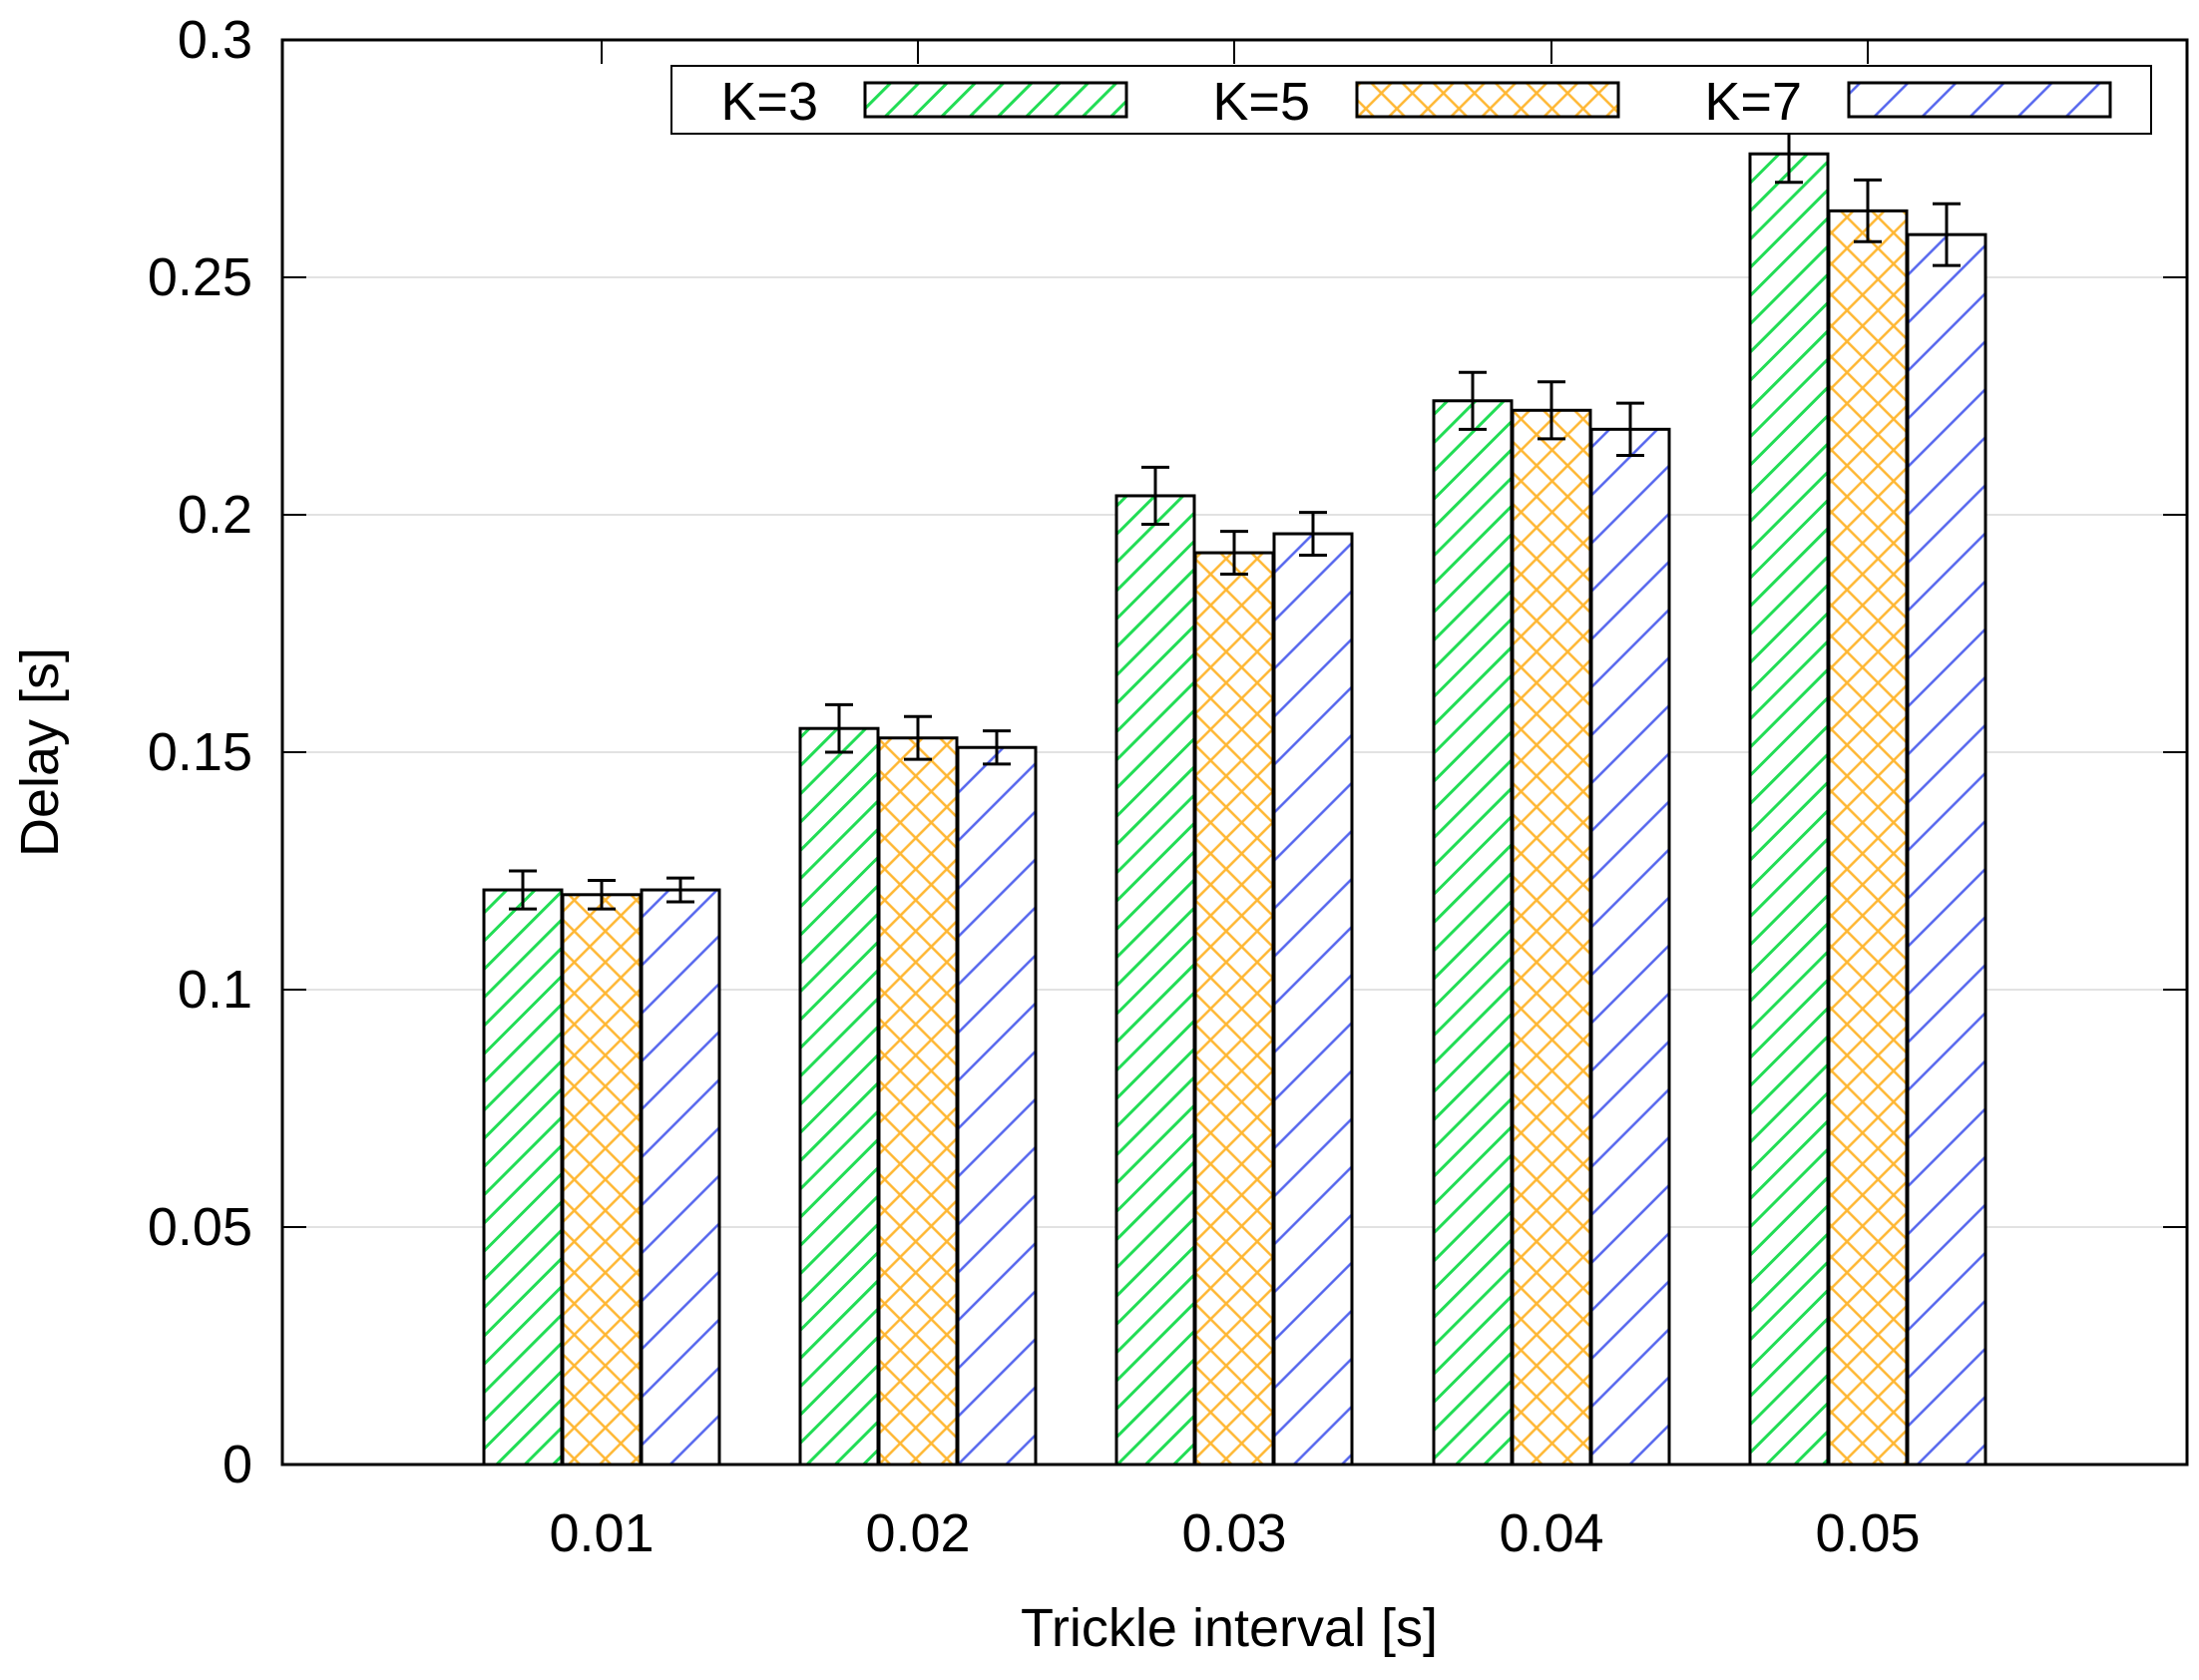  Describe the element at coordinates (1551, 937) in the screenshot. I see `bar-k5-0.04` at that location.